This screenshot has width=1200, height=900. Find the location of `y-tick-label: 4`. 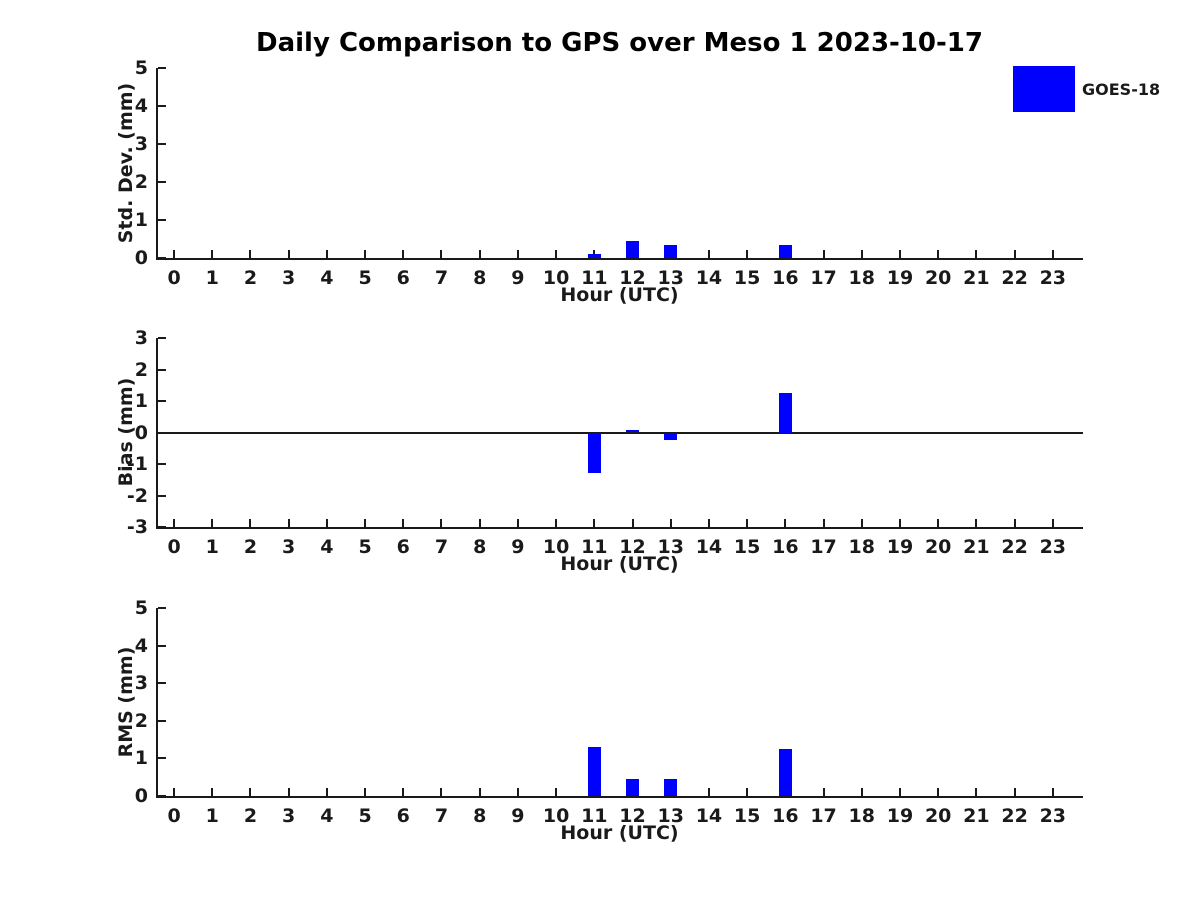

y-tick-label: 4 is located at coordinates (141, 645).